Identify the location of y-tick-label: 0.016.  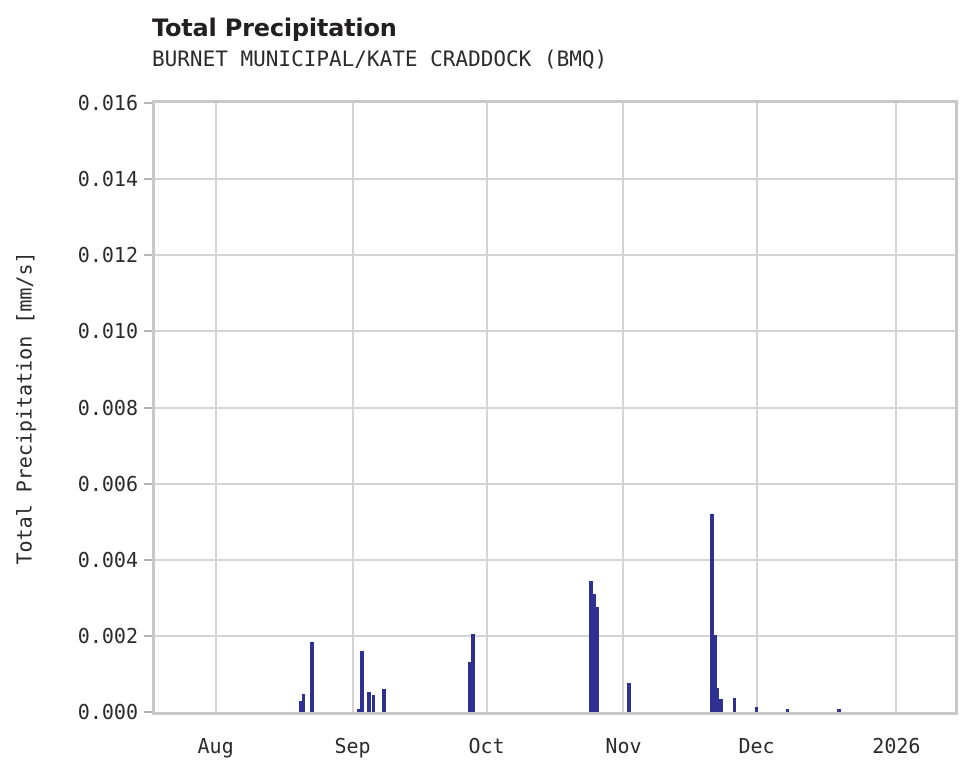
(107, 103).